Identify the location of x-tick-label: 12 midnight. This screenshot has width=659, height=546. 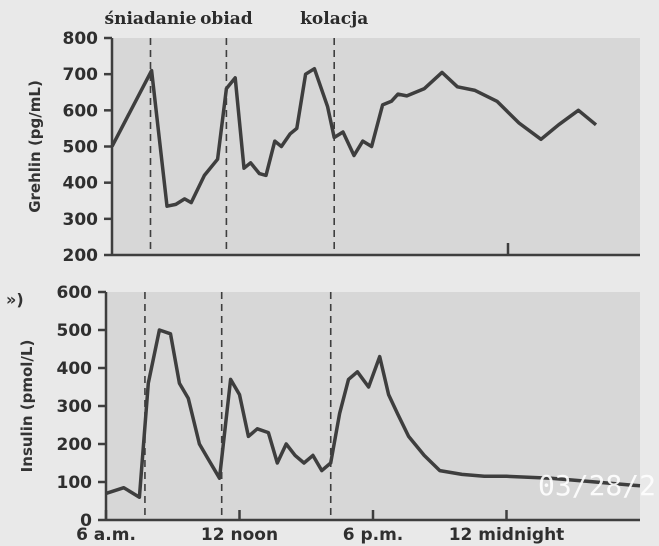
(507, 535).